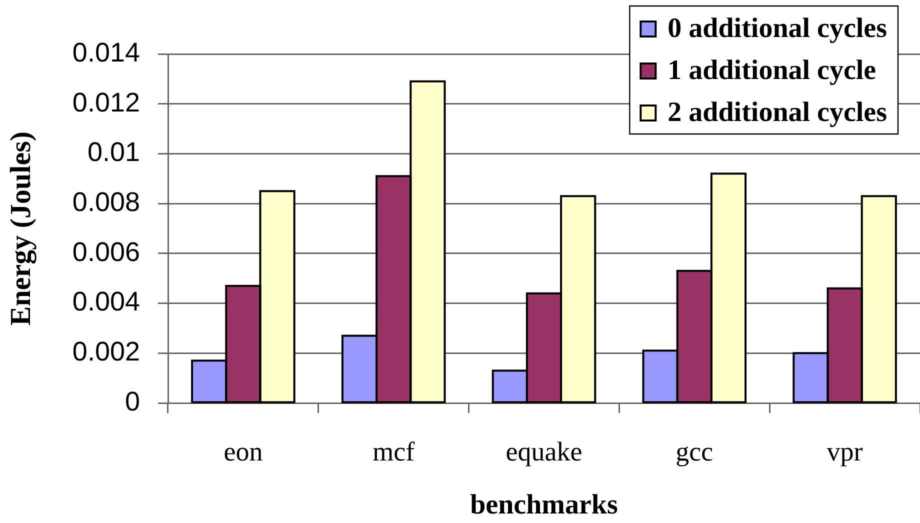 The width and height of the screenshot is (920, 523). What do you see at coordinates (106, 301) in the screenshot?
I see `y-tick-label: 0.004` at bounding box center [106, 301].